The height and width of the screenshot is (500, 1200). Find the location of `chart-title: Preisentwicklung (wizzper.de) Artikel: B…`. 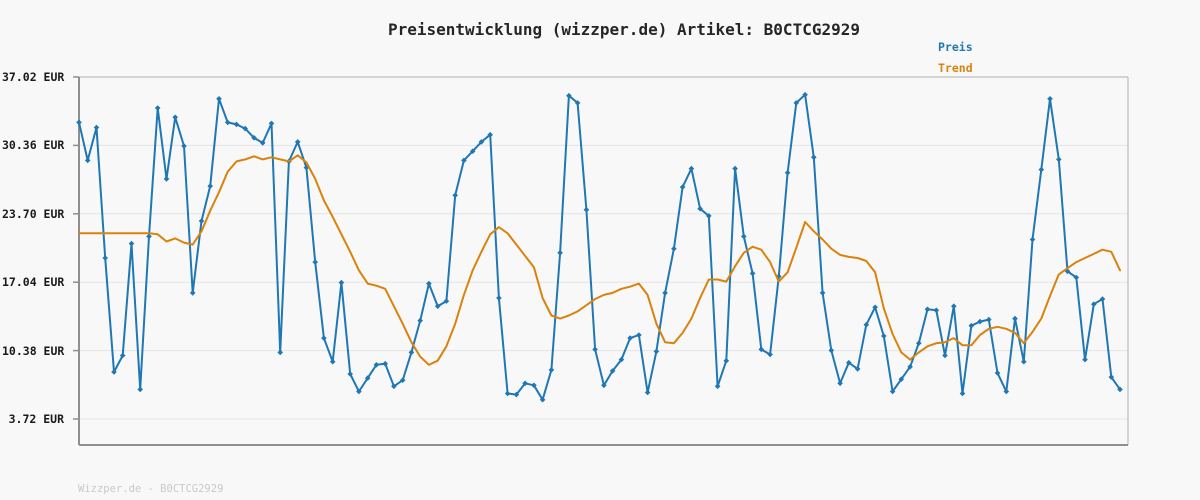

chart-title: Preisentwicklung (wizzper.de) Artikel: B… is located at coordinates (623, 29).